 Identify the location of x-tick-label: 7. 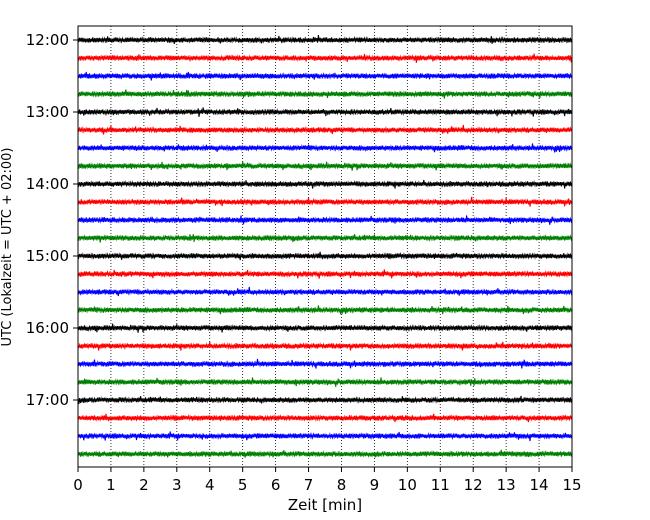
(309, 485).